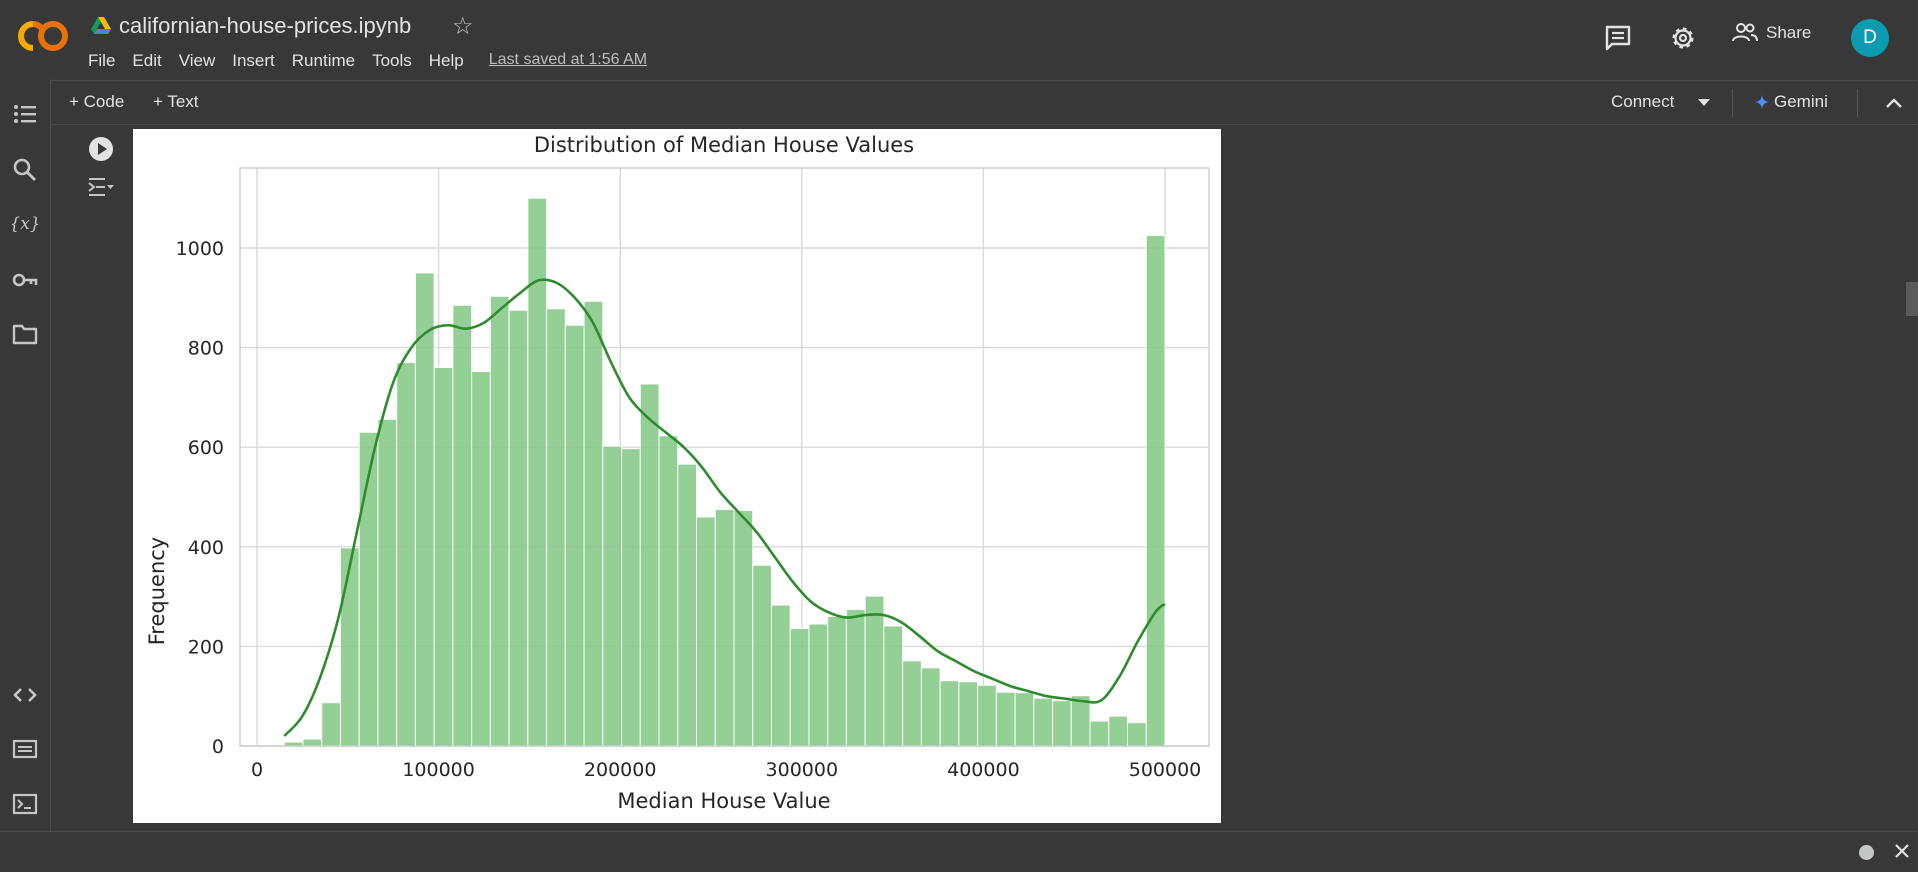 This screenshot has width=1918, height=872. What do you see at coordinates (200, 498) in the screenshot?
I see `y-axis-ticks: 0 200 400 600 800 1000` at bounding box center [200, 498].